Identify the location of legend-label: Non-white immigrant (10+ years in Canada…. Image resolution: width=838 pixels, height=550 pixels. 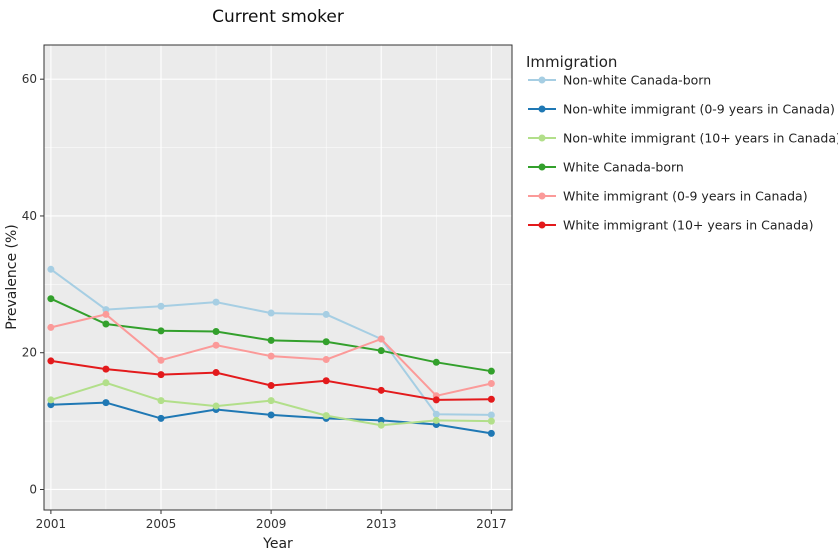
(700, 138).